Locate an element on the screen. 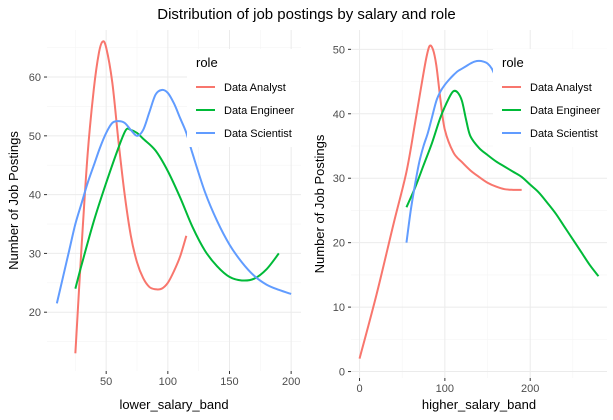  x-tick-label: 50 is located at coordinates (106, 382).